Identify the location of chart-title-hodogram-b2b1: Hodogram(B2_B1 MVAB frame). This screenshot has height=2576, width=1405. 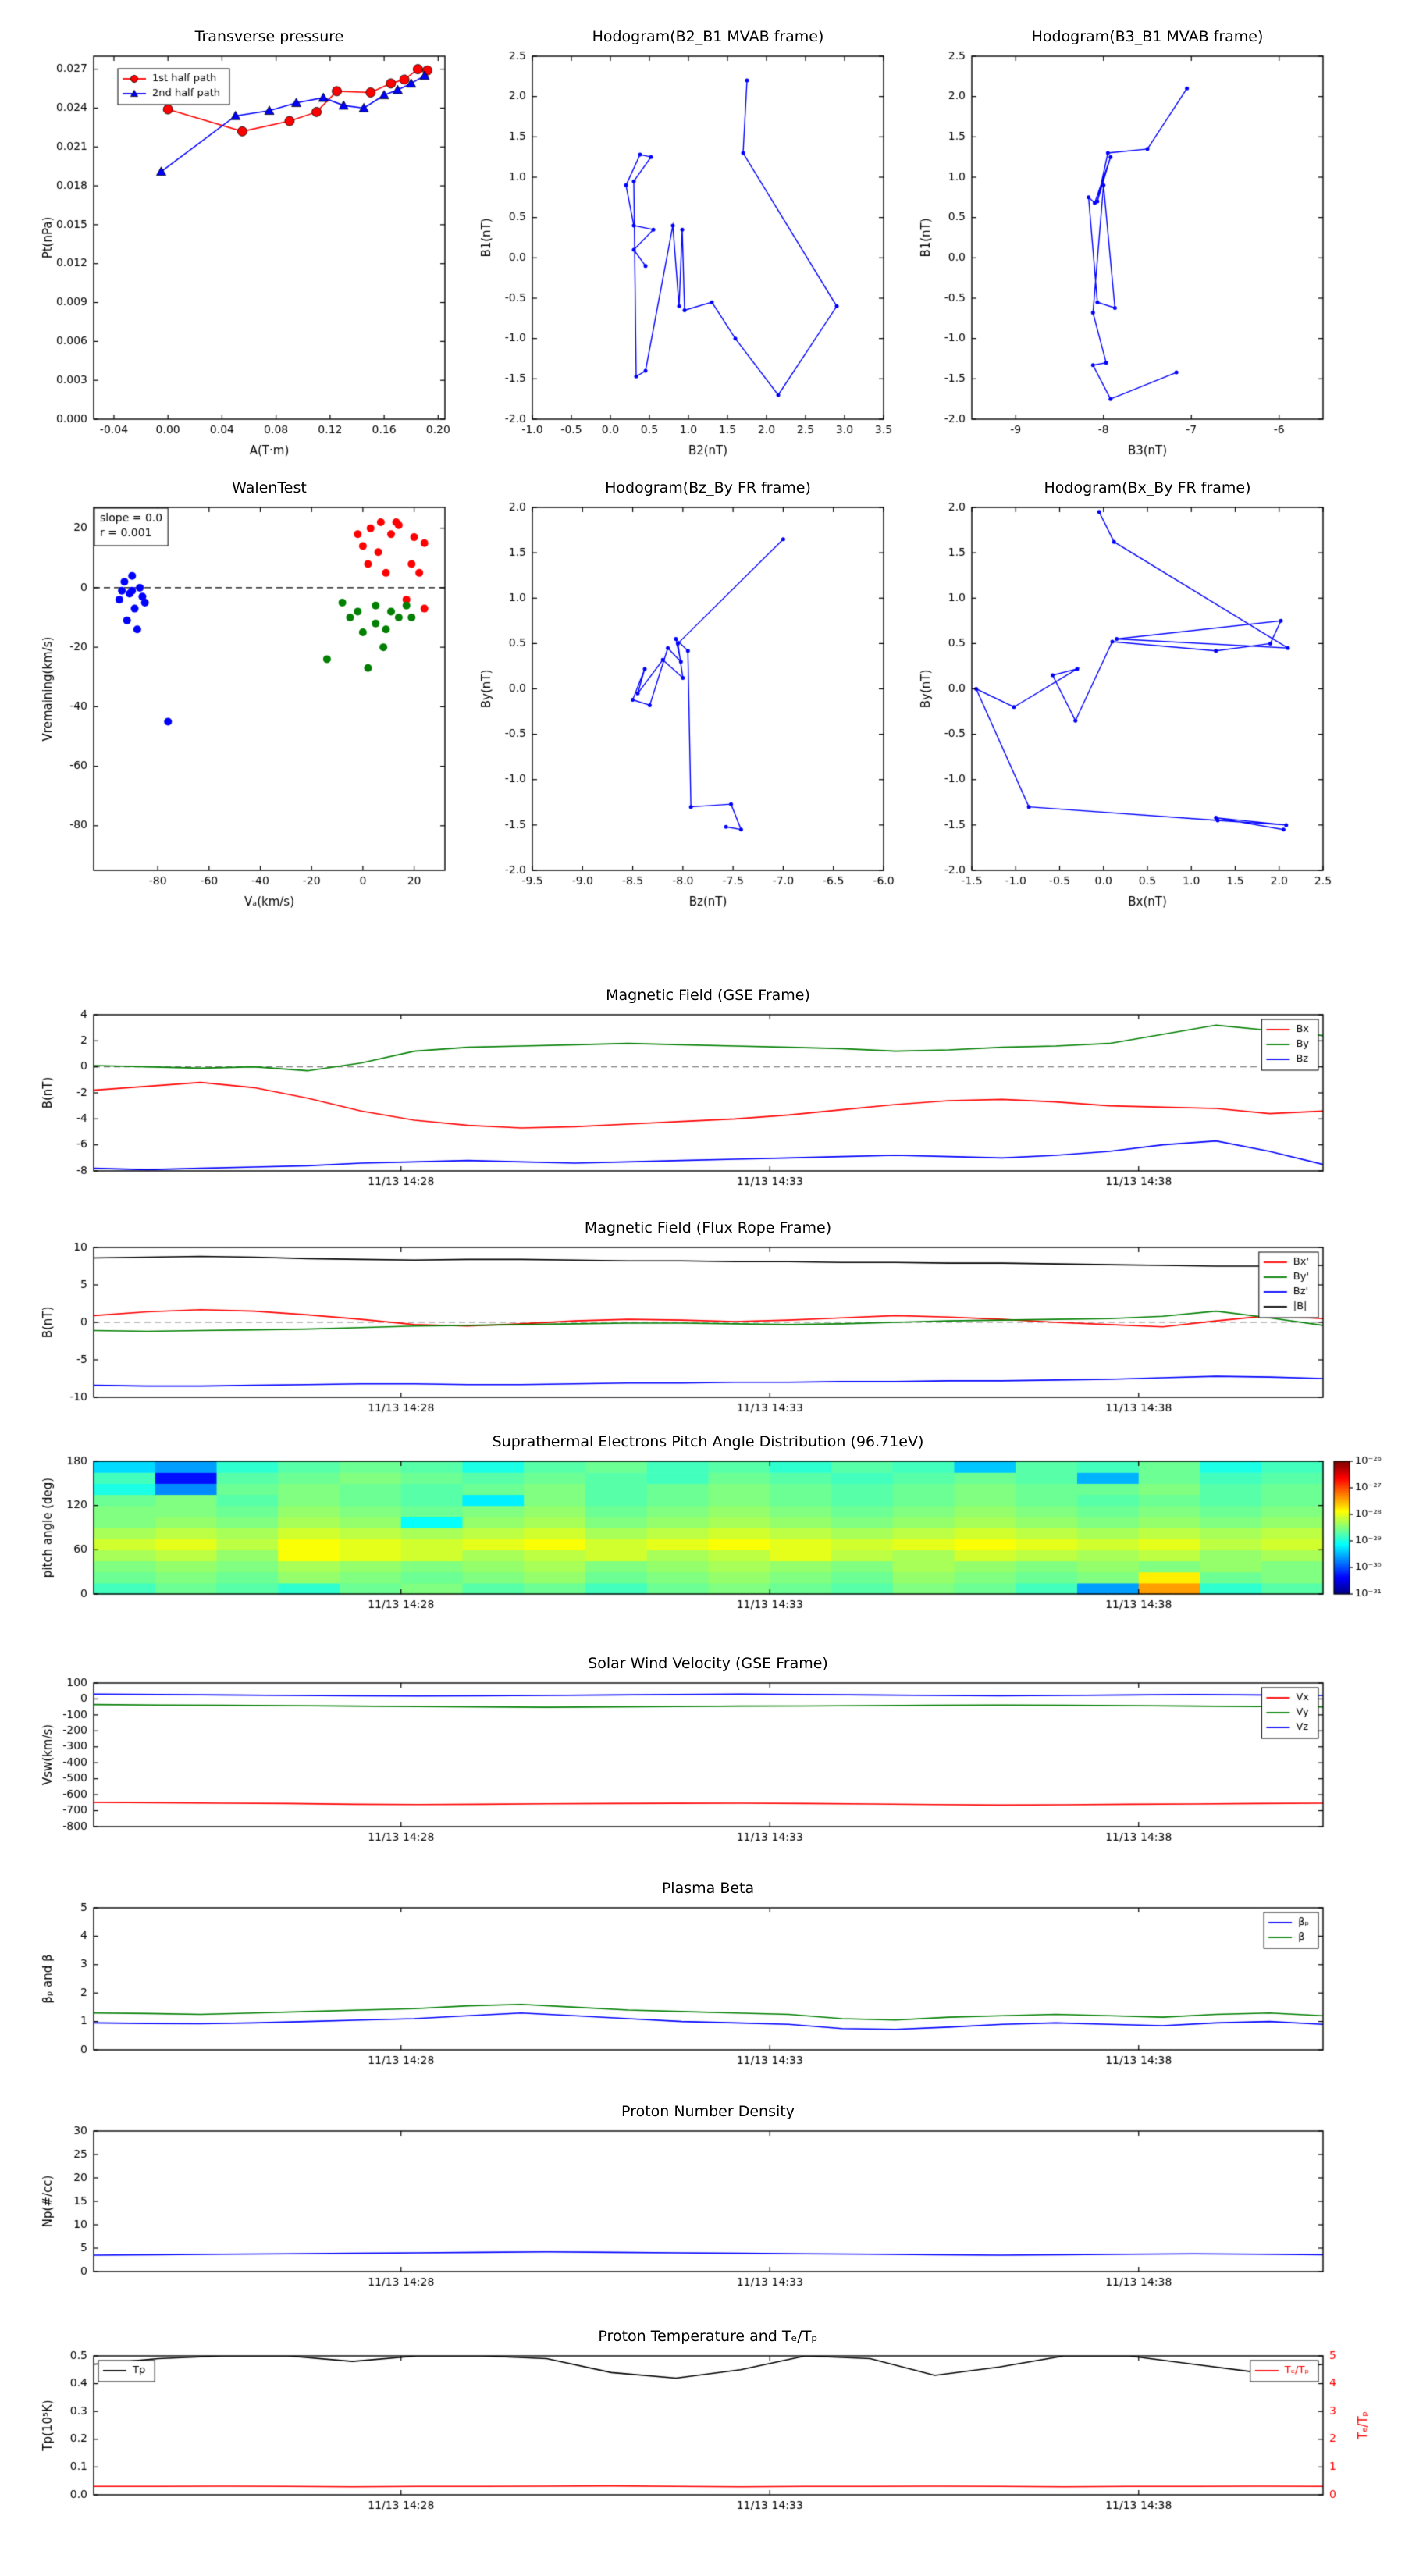
(708, 36).